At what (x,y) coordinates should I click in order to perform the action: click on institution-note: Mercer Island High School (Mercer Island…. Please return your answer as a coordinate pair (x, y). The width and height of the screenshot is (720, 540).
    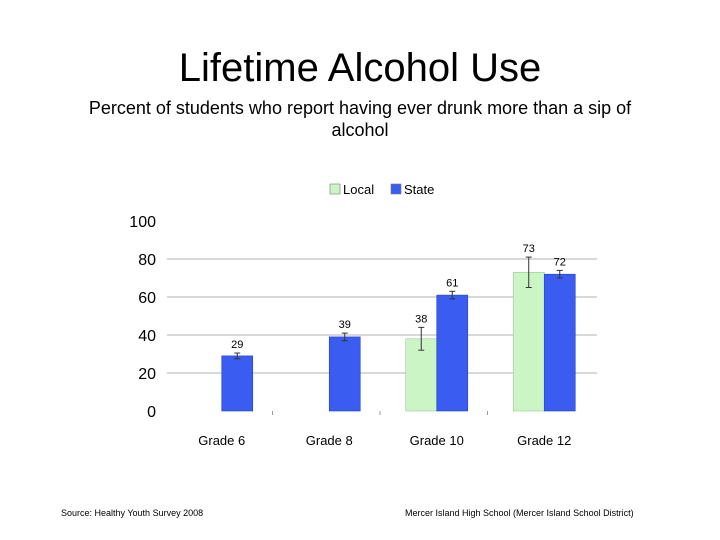
    Looking at the image, I should click on (519, 513).